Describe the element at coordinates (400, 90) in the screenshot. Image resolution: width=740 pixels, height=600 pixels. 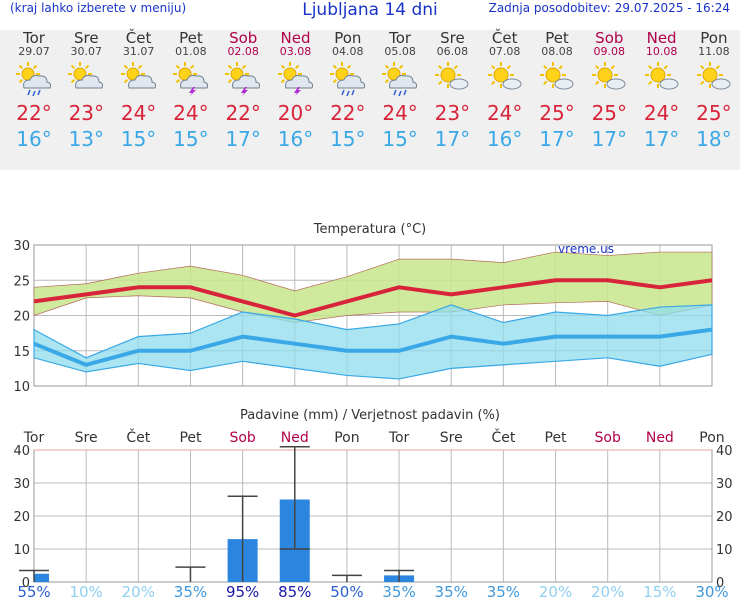
I see `day-column: Tor 05.08 24° 15°` at that location.